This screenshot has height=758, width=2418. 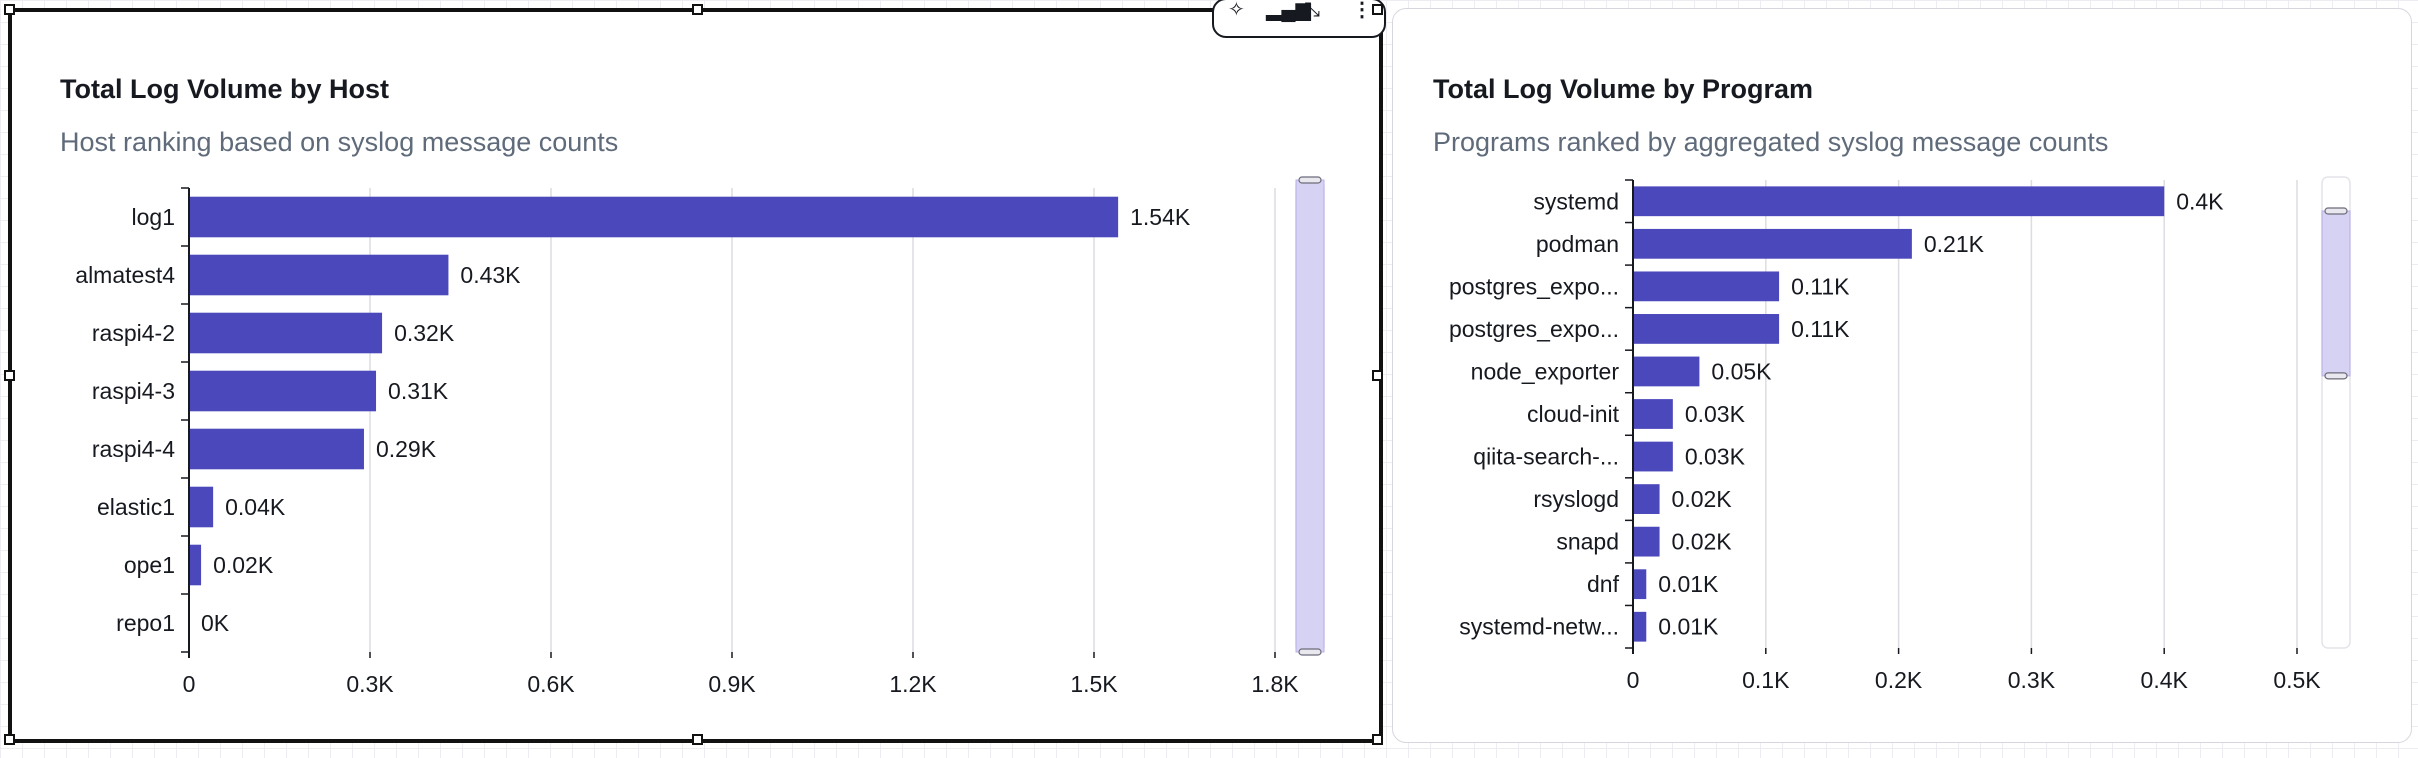 What do you see at coordinates (1377, 375) in the screenshot?
I see `resize-handle-right` at bounding box center [1377, 375].